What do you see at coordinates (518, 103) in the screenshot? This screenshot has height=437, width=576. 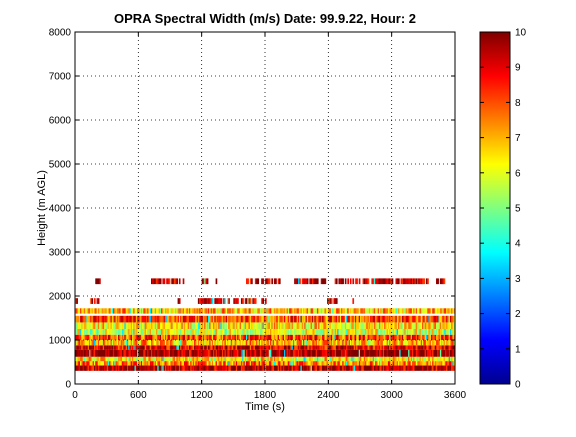 I see `colorbar-tick-label: 8` at bounding box center [518, 103].